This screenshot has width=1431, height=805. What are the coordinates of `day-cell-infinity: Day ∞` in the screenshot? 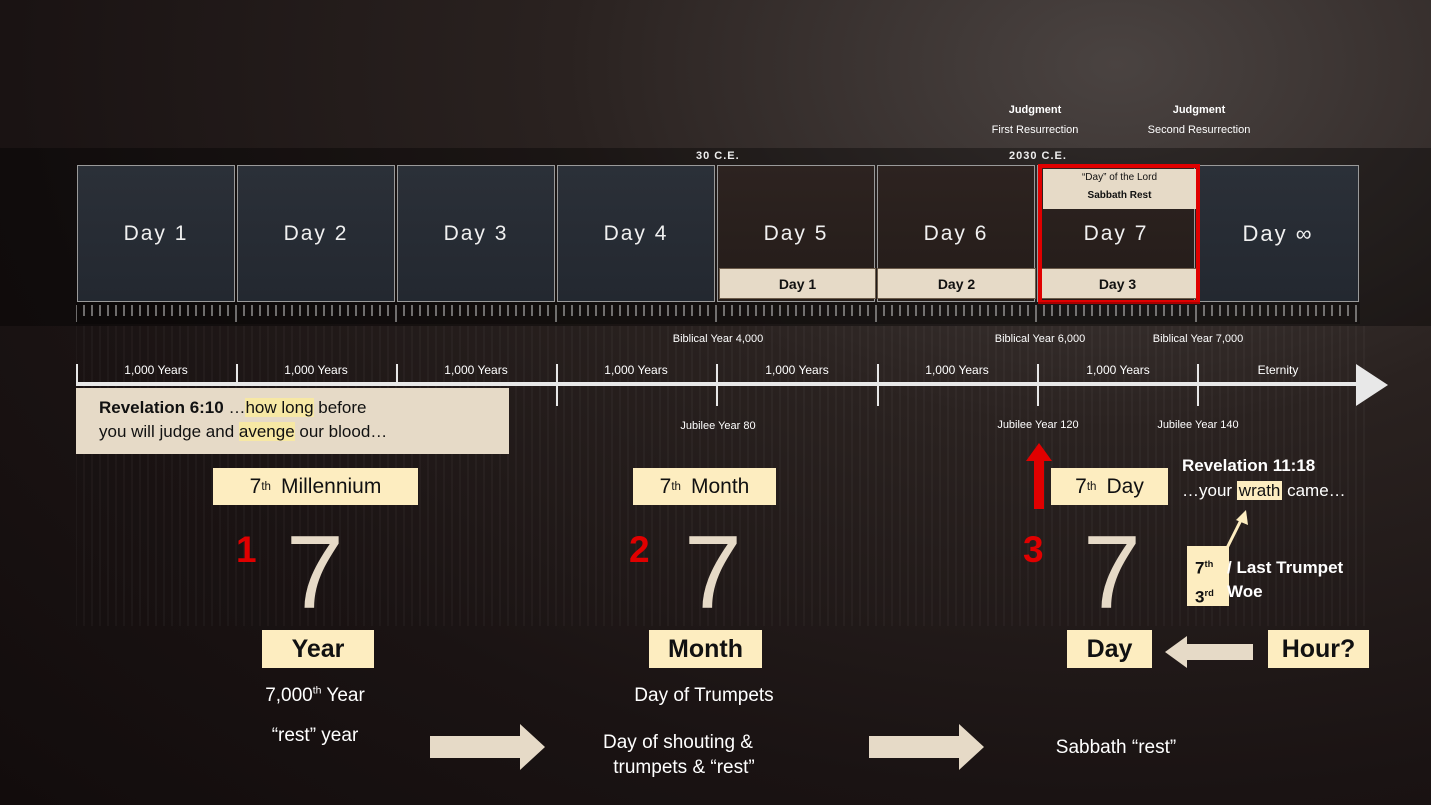 It's located at (1278, 233).